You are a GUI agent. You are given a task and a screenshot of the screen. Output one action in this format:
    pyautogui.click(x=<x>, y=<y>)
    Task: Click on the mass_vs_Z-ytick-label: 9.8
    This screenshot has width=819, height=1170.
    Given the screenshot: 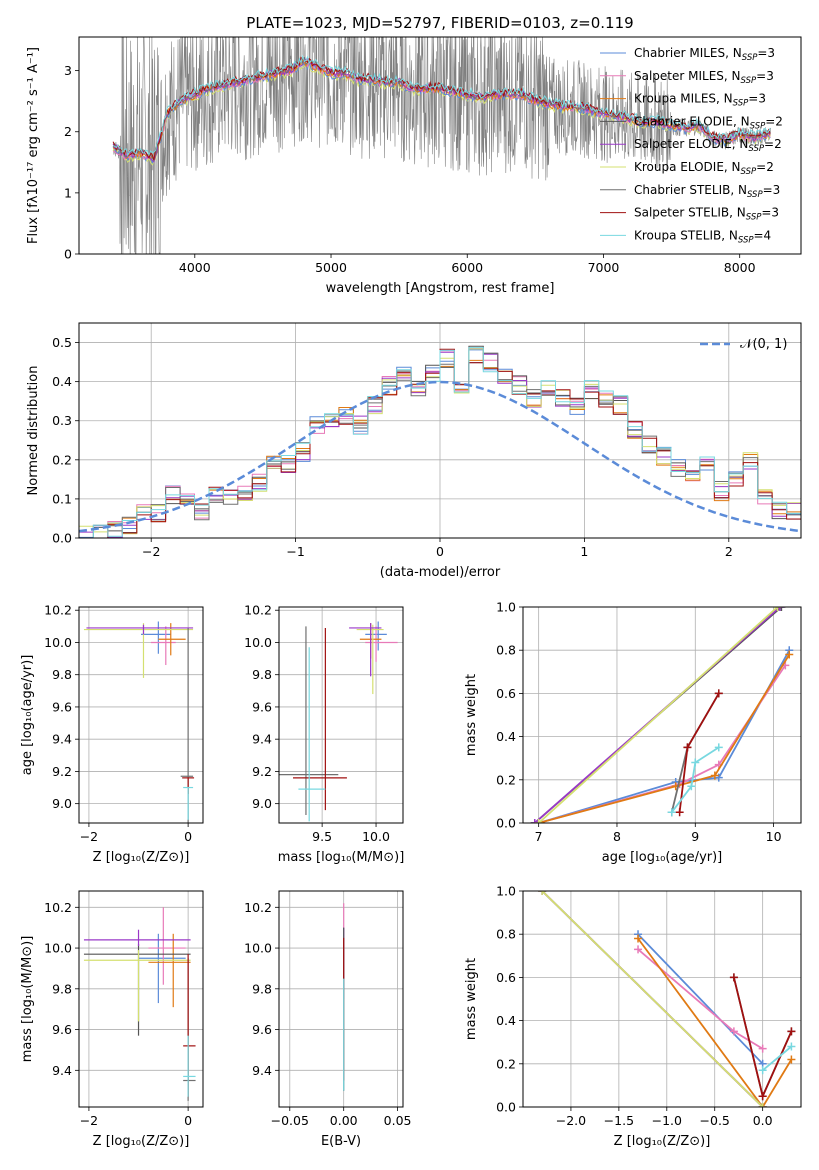 What is the action you would take?
    pyautogui.click(x=62, y=988)
    